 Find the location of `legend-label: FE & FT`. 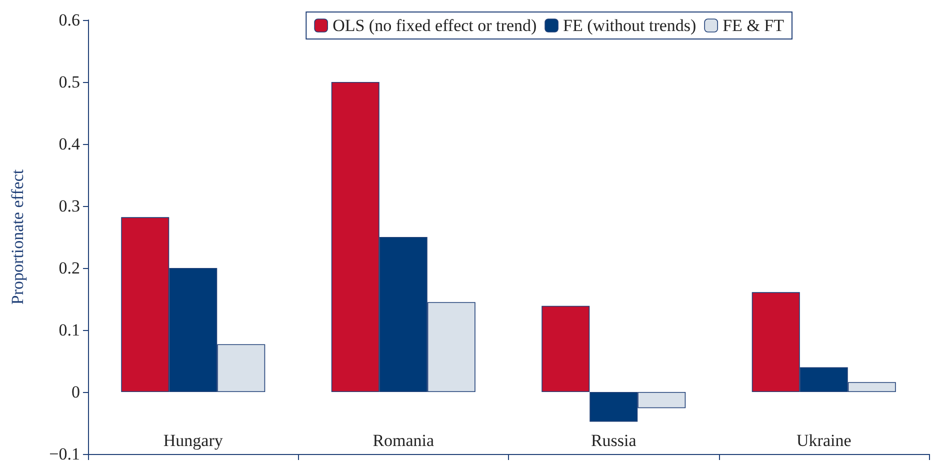

legend-label: FE & FT is located at coordinates (753, 25).